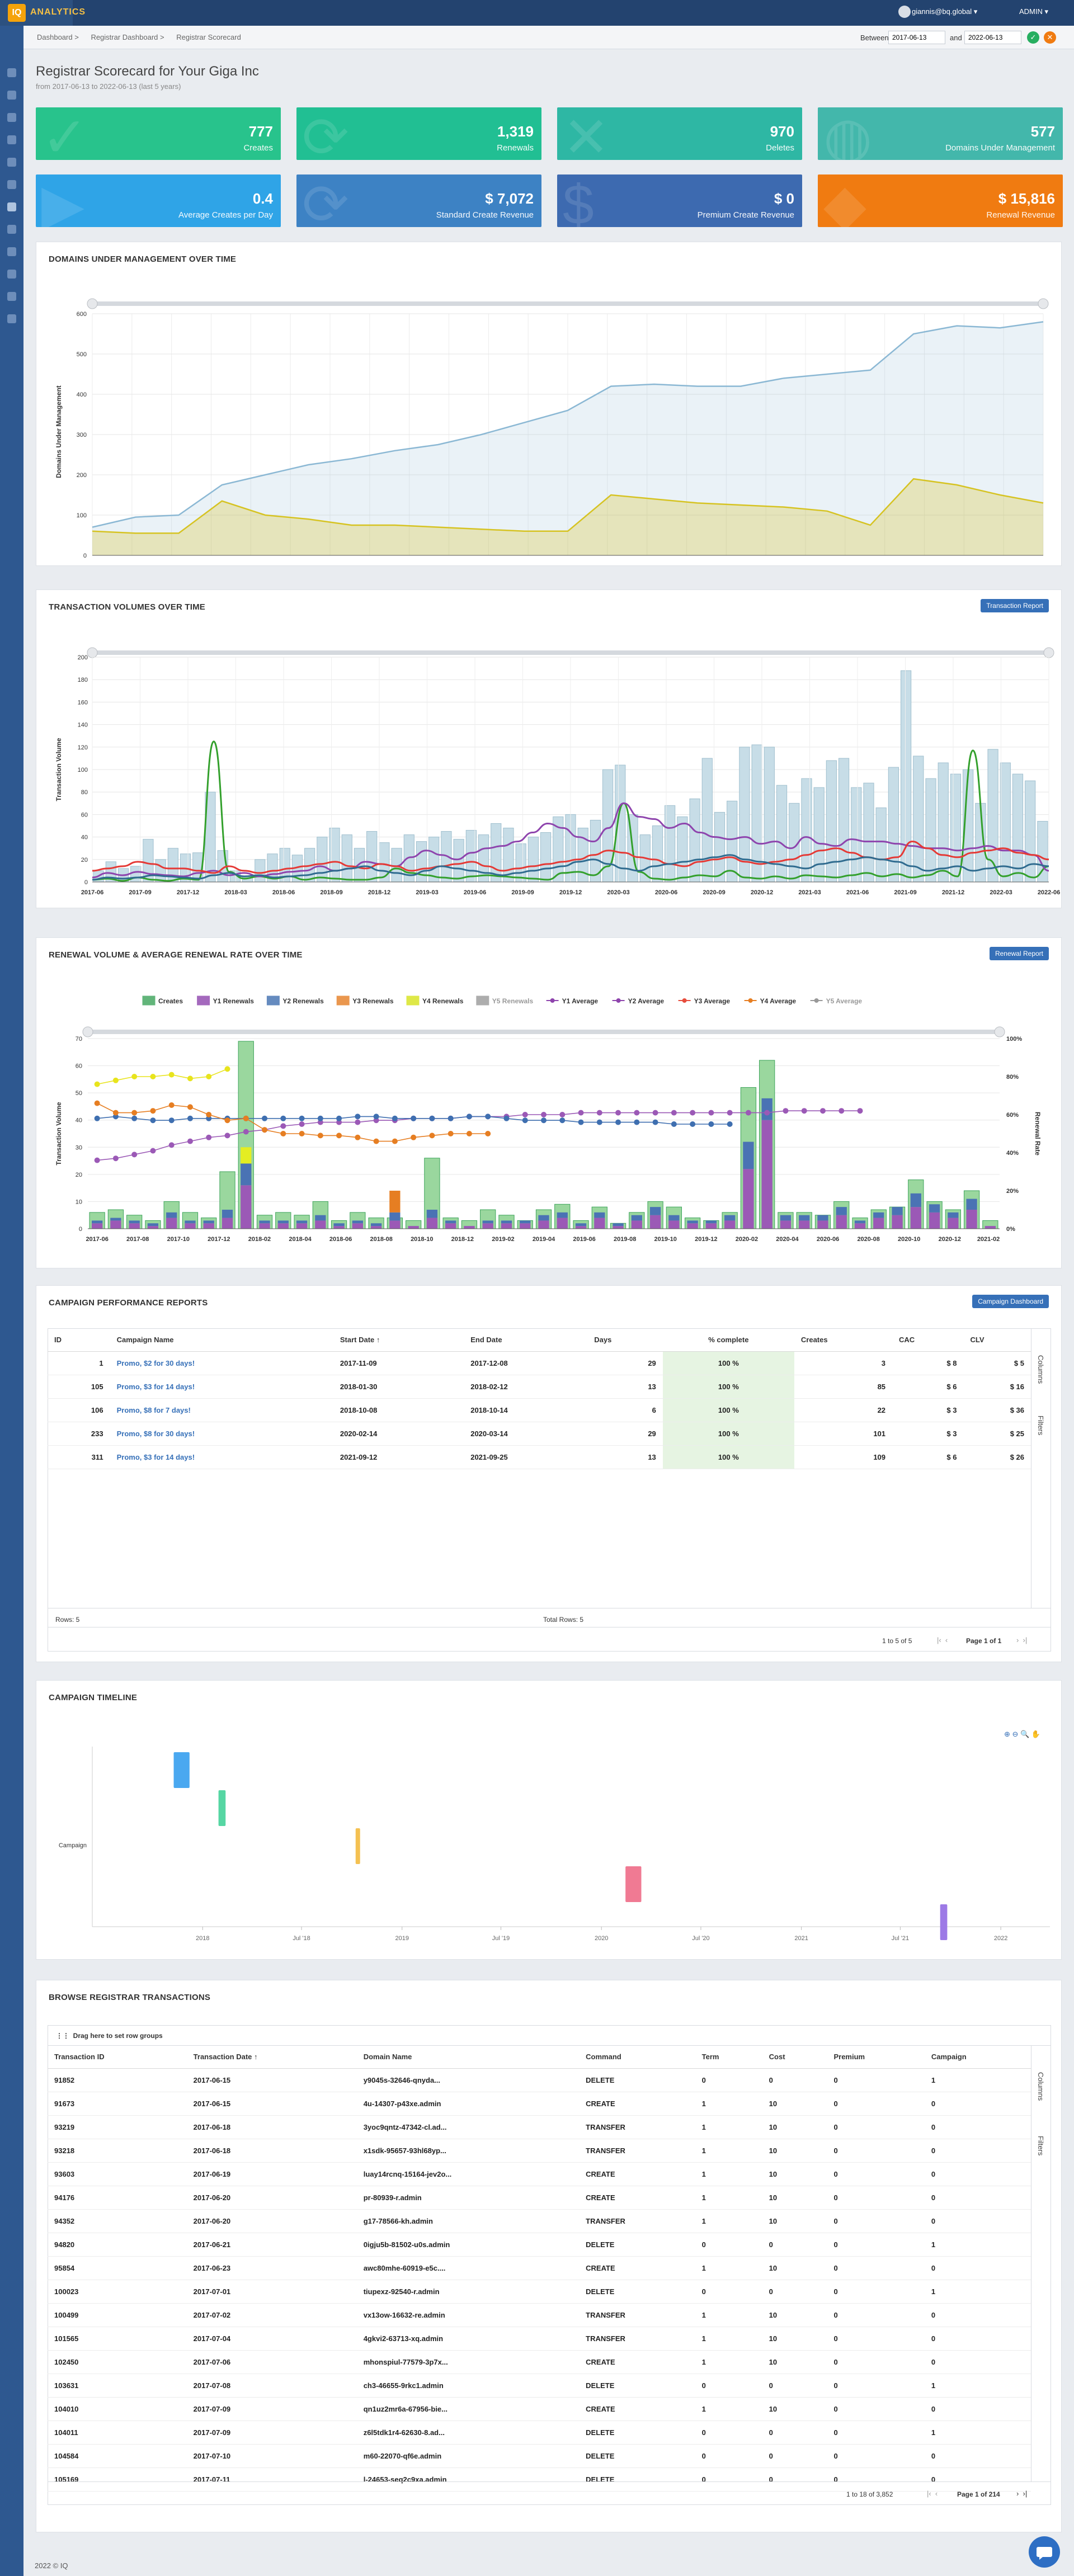  Describe the element at coordinates (1010, 1301) in the screenshot. I see `campaign-dashboard-button: Campaign Dashboard` at that location.